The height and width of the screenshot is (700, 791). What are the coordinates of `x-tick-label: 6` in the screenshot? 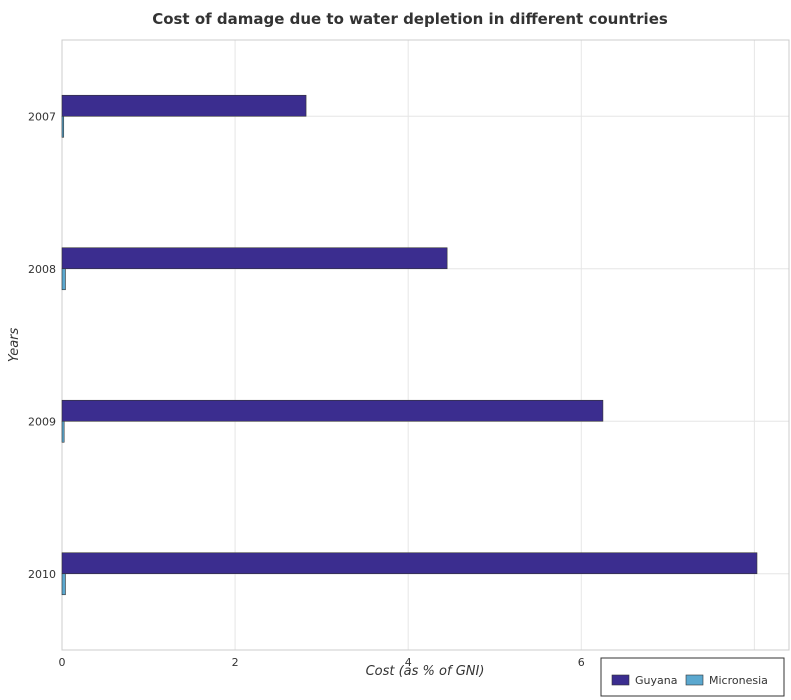 It's located at (581, 662).